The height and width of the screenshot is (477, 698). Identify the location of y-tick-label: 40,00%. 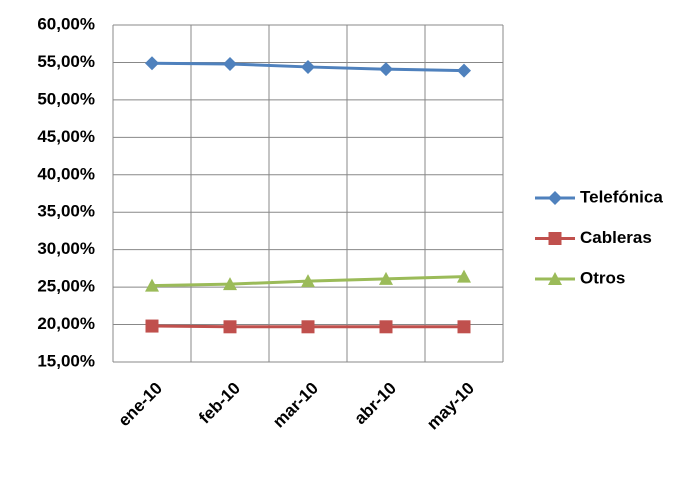
(66, 173).